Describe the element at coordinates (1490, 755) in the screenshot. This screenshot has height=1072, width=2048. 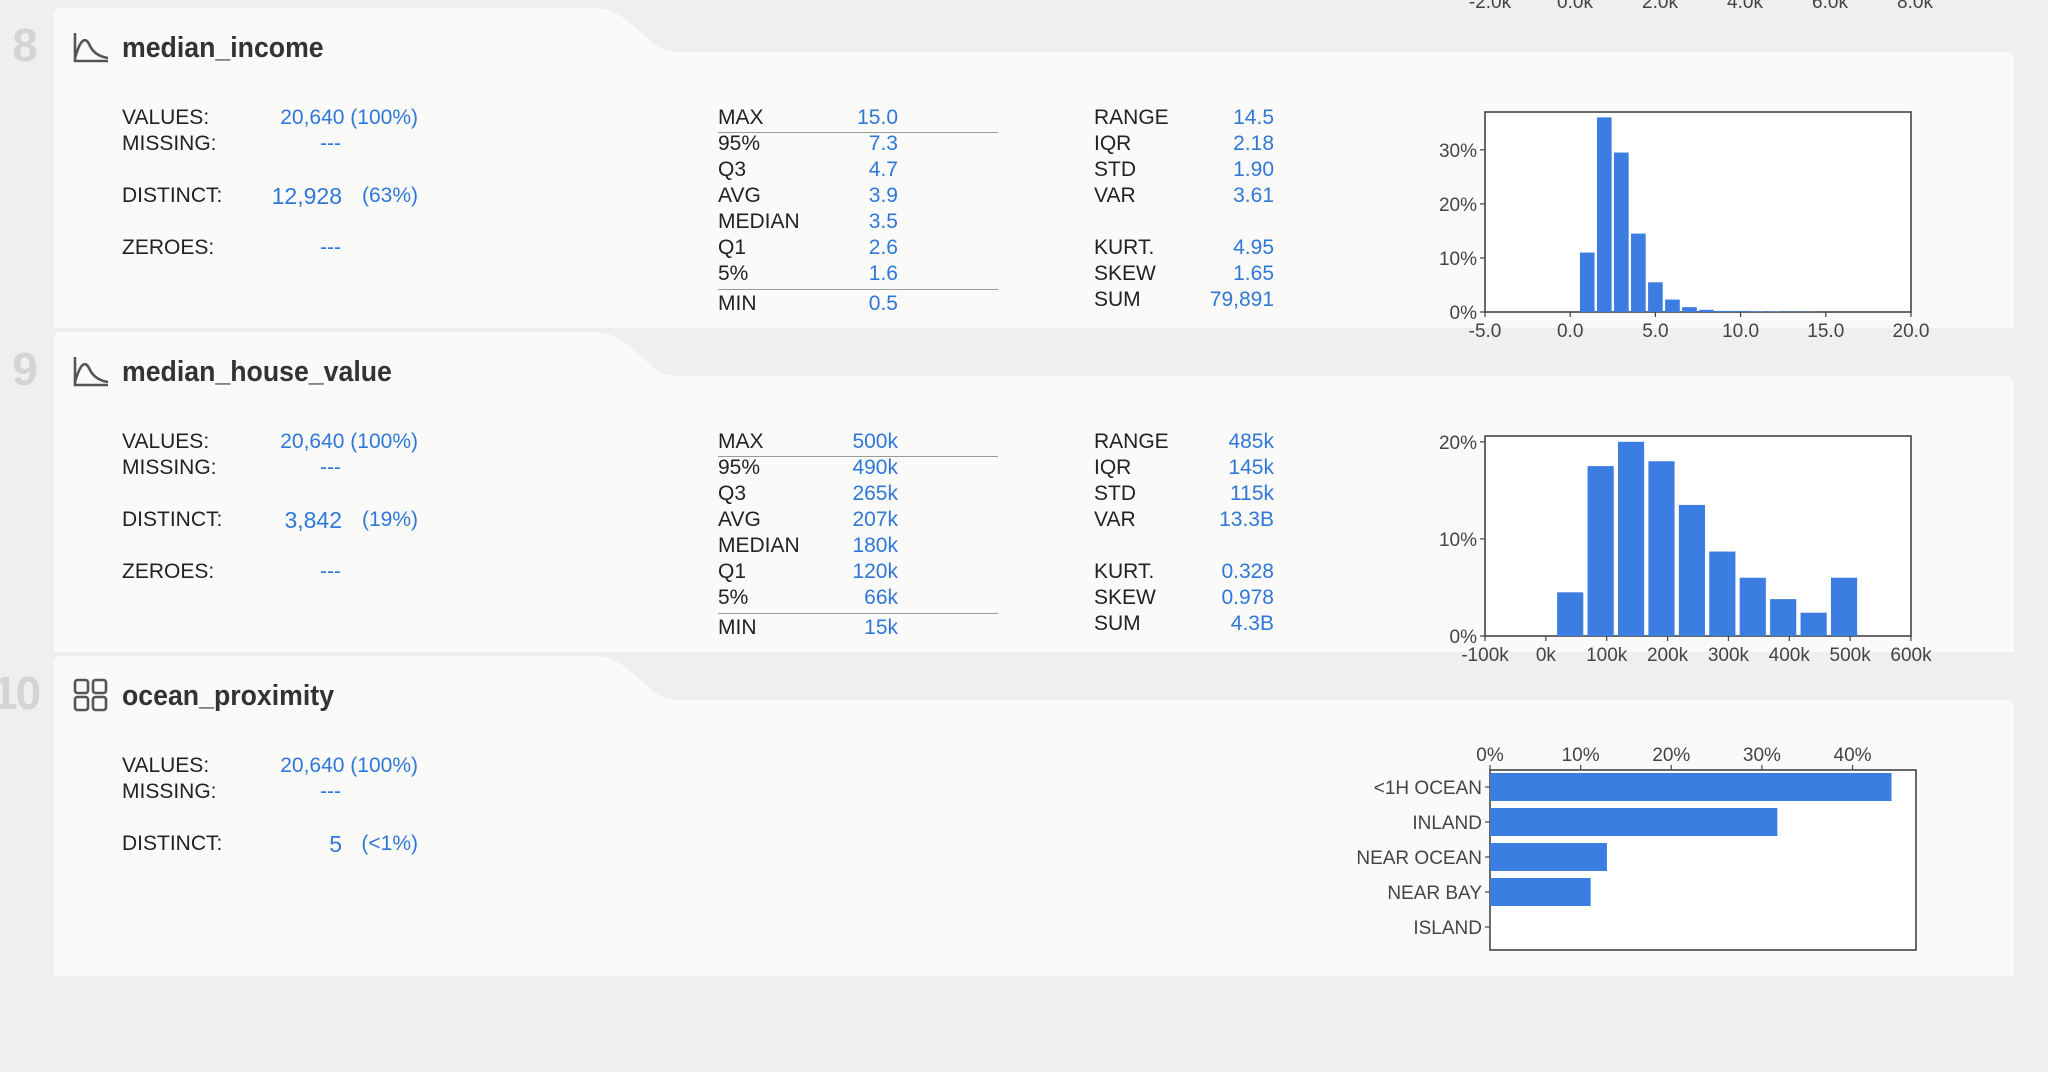
I see `x-tick-label: 0%` at that location.